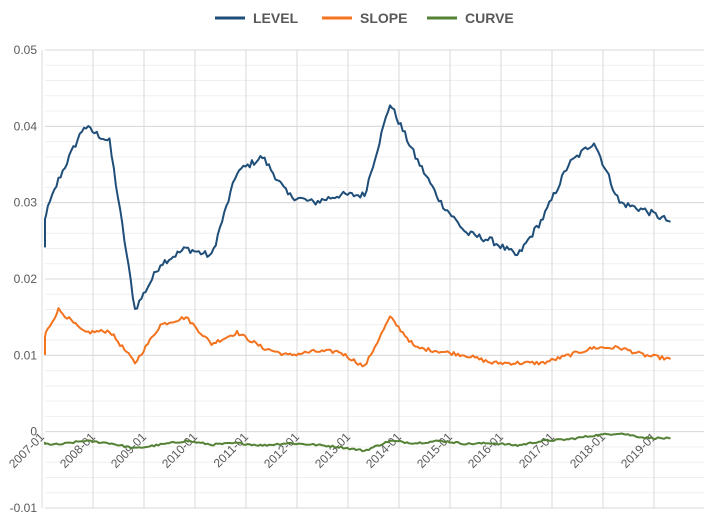  Describe the element at coordinates (231, 450) in the screenshot. I see `x-tick-label: 2011-01` at that location.